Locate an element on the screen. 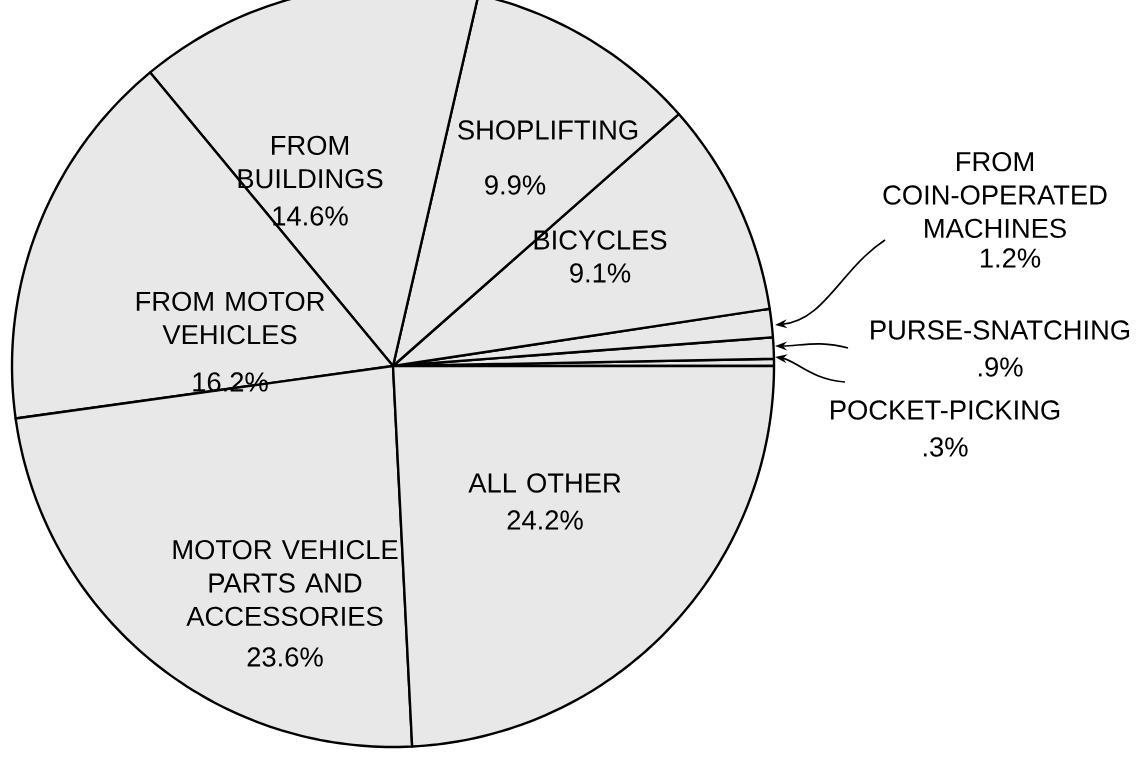  data-label: .9% is located at coordinates (1000, 367).